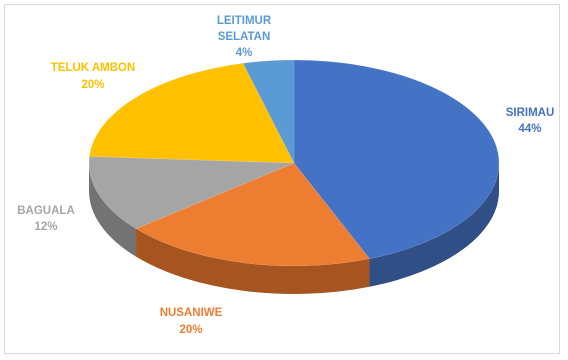 The height and width of the screenshot is (360, 568). Describe the element at coordinates (113, 210) in the screenshot. I see `slice-side-baguala` at that location.